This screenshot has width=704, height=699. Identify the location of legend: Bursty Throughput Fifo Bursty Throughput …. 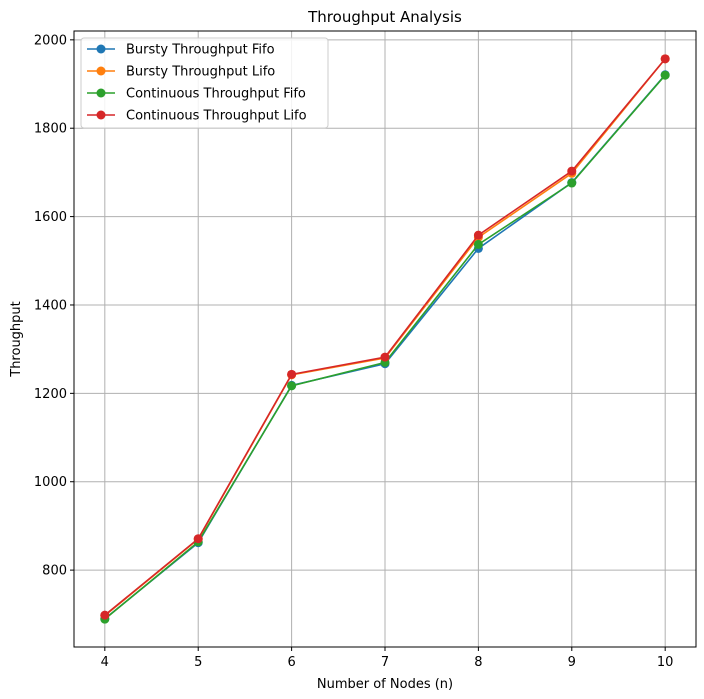
(204, 83).